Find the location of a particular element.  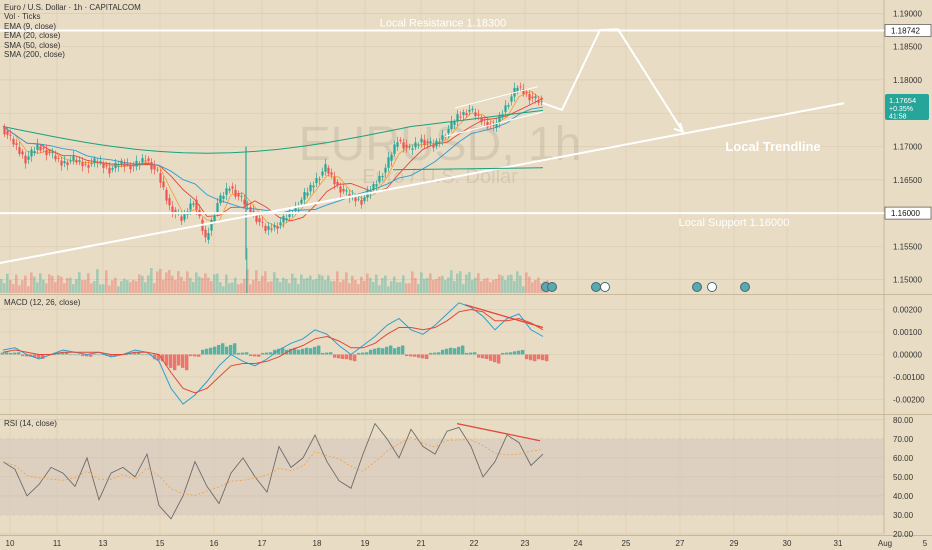

macd-legend: MACD (12, 26, close) is located at coordinates (42, 302).